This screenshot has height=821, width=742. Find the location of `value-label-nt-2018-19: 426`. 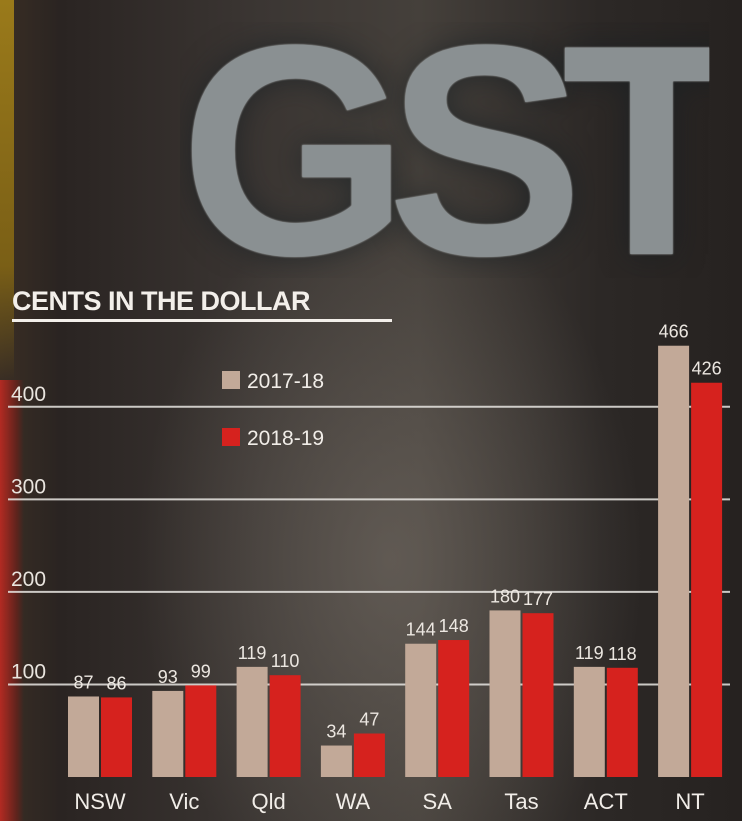

value-label-nt-2018-19: 426 is located at coordinates (707, 369).